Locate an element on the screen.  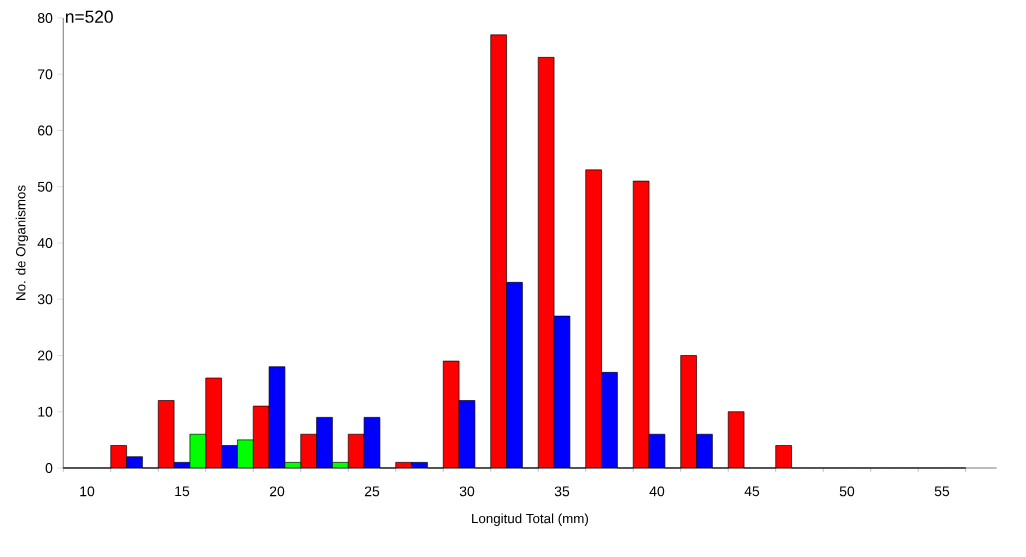
y-tick-label: 40 is located at coordinates (45, 243).